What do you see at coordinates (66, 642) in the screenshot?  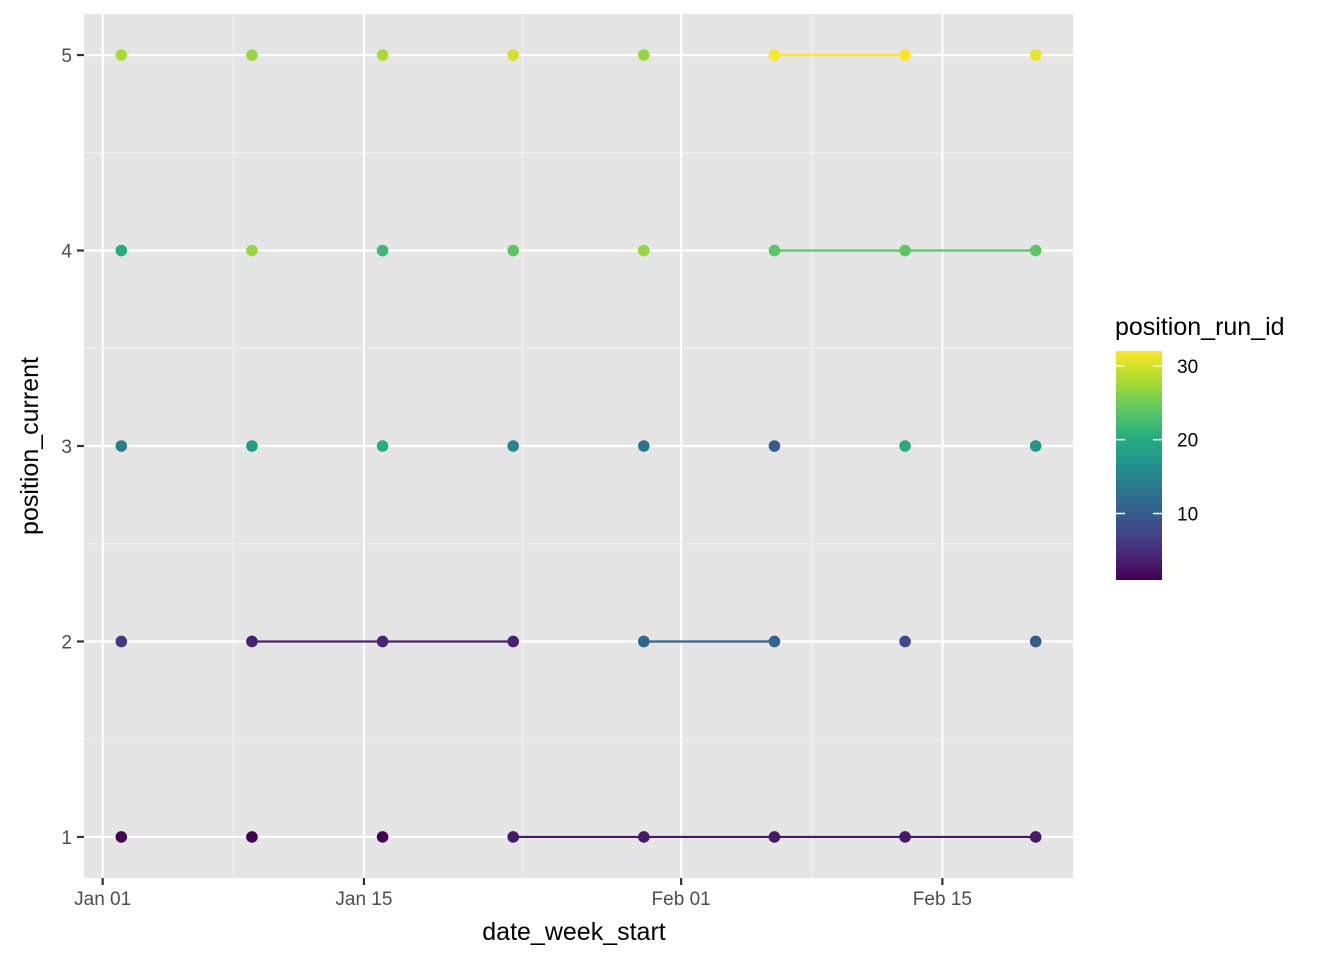 I see `y-tick-label: 2` at bounding box center [66, 642].